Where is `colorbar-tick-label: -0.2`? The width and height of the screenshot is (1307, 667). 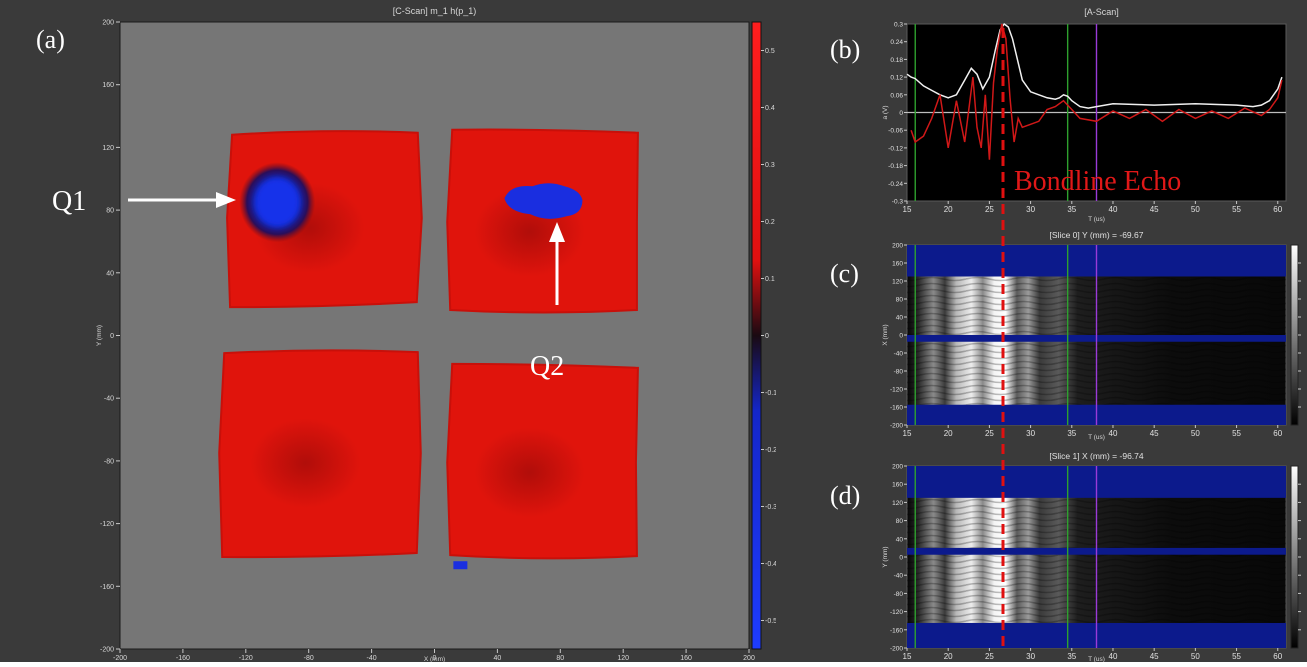 colorbar-tick-label: -0.2 is located at coordinates (771, 450).